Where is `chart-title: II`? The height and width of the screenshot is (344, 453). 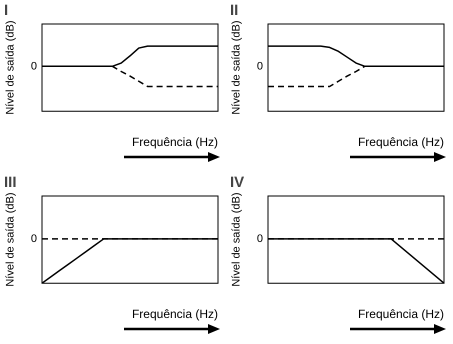 chart-title: II is located at coordinates (234, 11).